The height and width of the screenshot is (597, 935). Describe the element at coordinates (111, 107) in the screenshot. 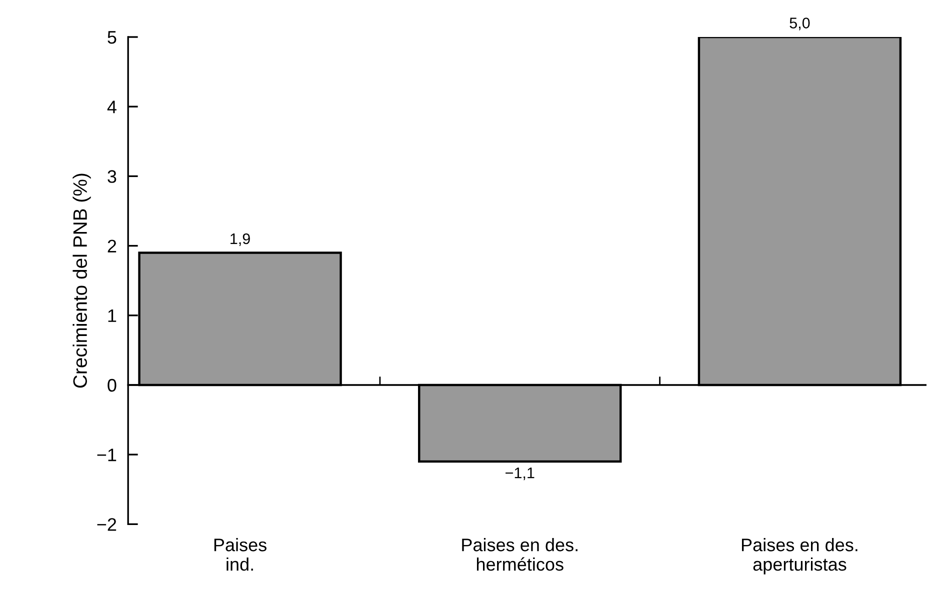

I see `y-tick-label: 4` at that location.